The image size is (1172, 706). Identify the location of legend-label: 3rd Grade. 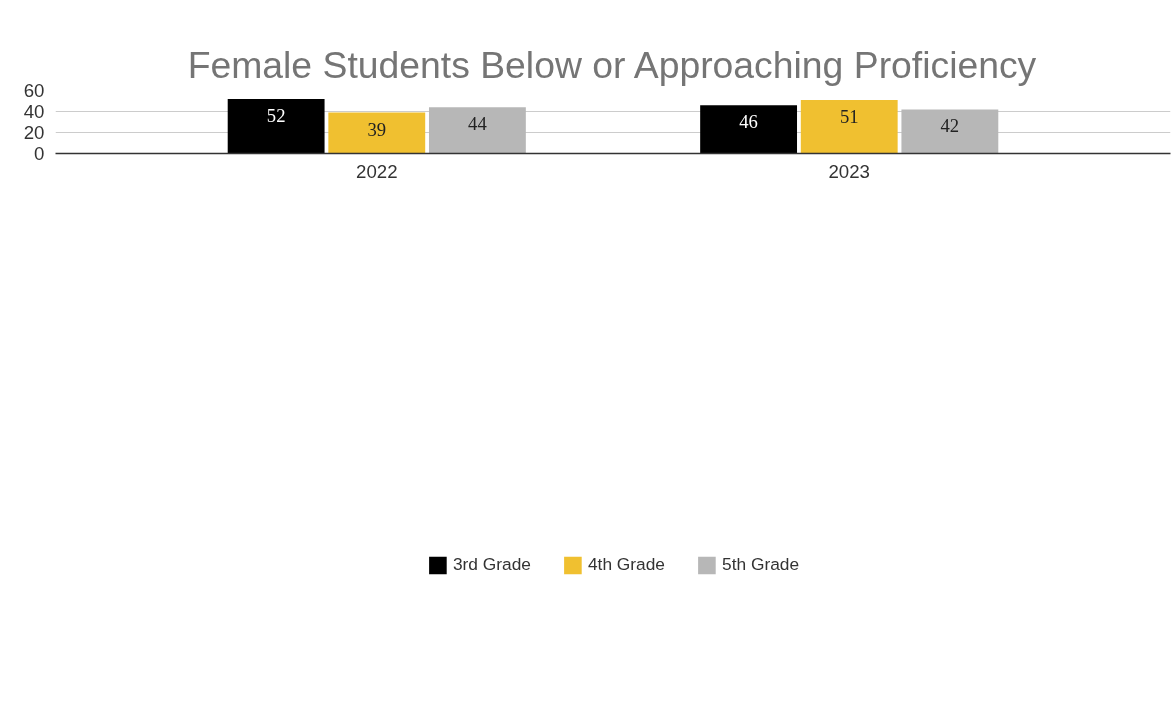
(491, 564).